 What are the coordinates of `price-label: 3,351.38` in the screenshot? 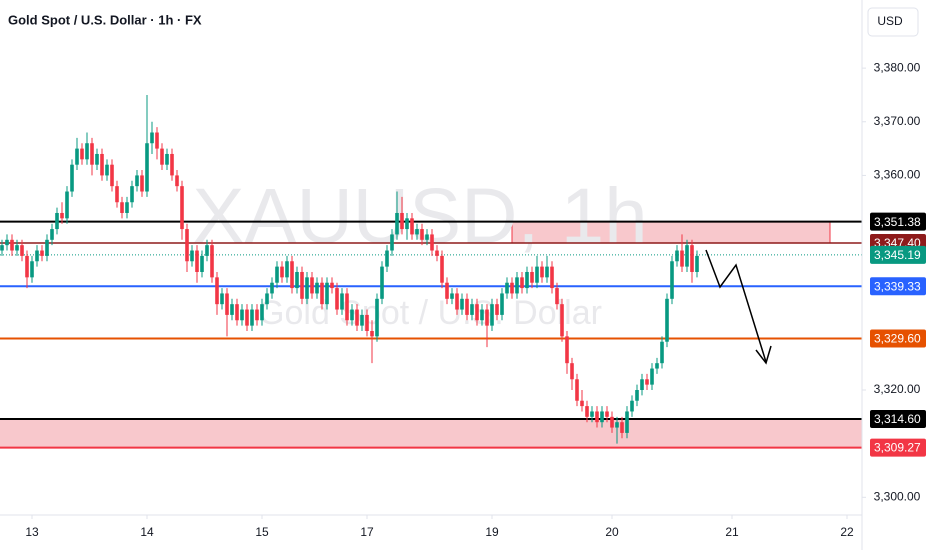 It's located at (897, 222).